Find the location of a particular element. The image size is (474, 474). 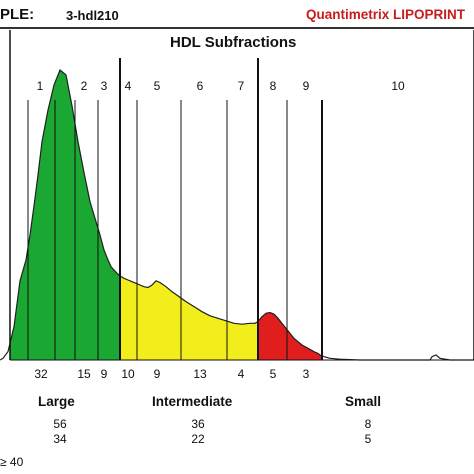

summary-small-row2: 5 is located at coordinates (368, 439).